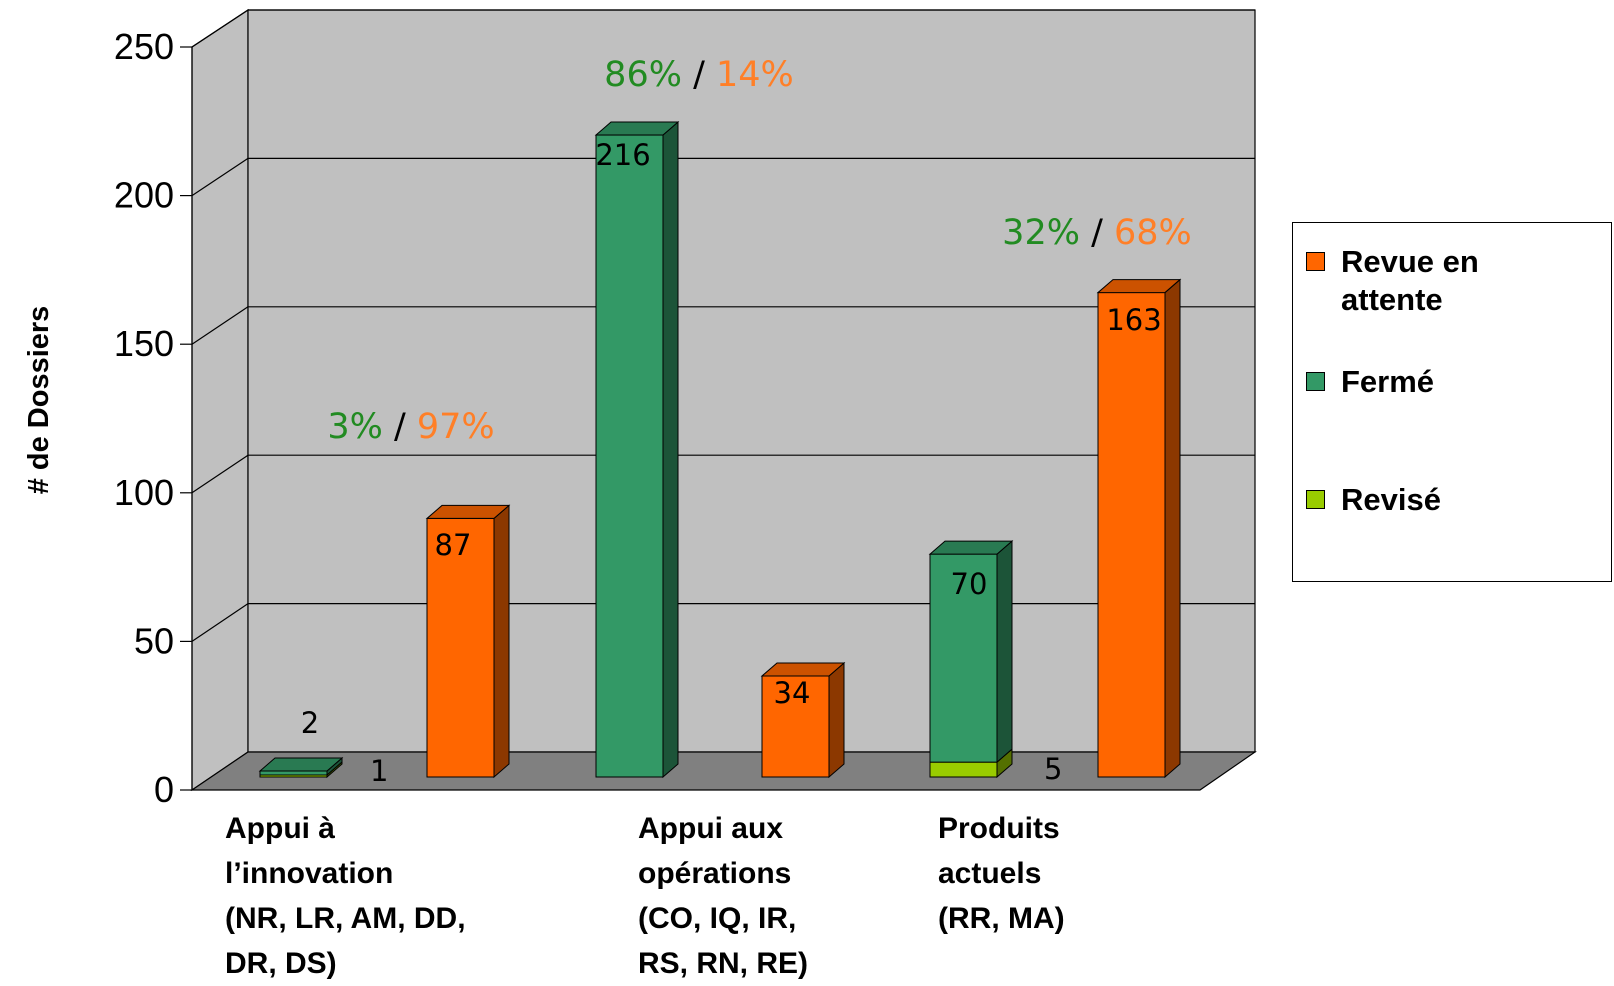 The height and width of the screenshot is (986, 1614). Describe the element at coordinates (345, 918) in the screenshot. I see `category-label-line: (NR, LR, AM, DD,` at that location.